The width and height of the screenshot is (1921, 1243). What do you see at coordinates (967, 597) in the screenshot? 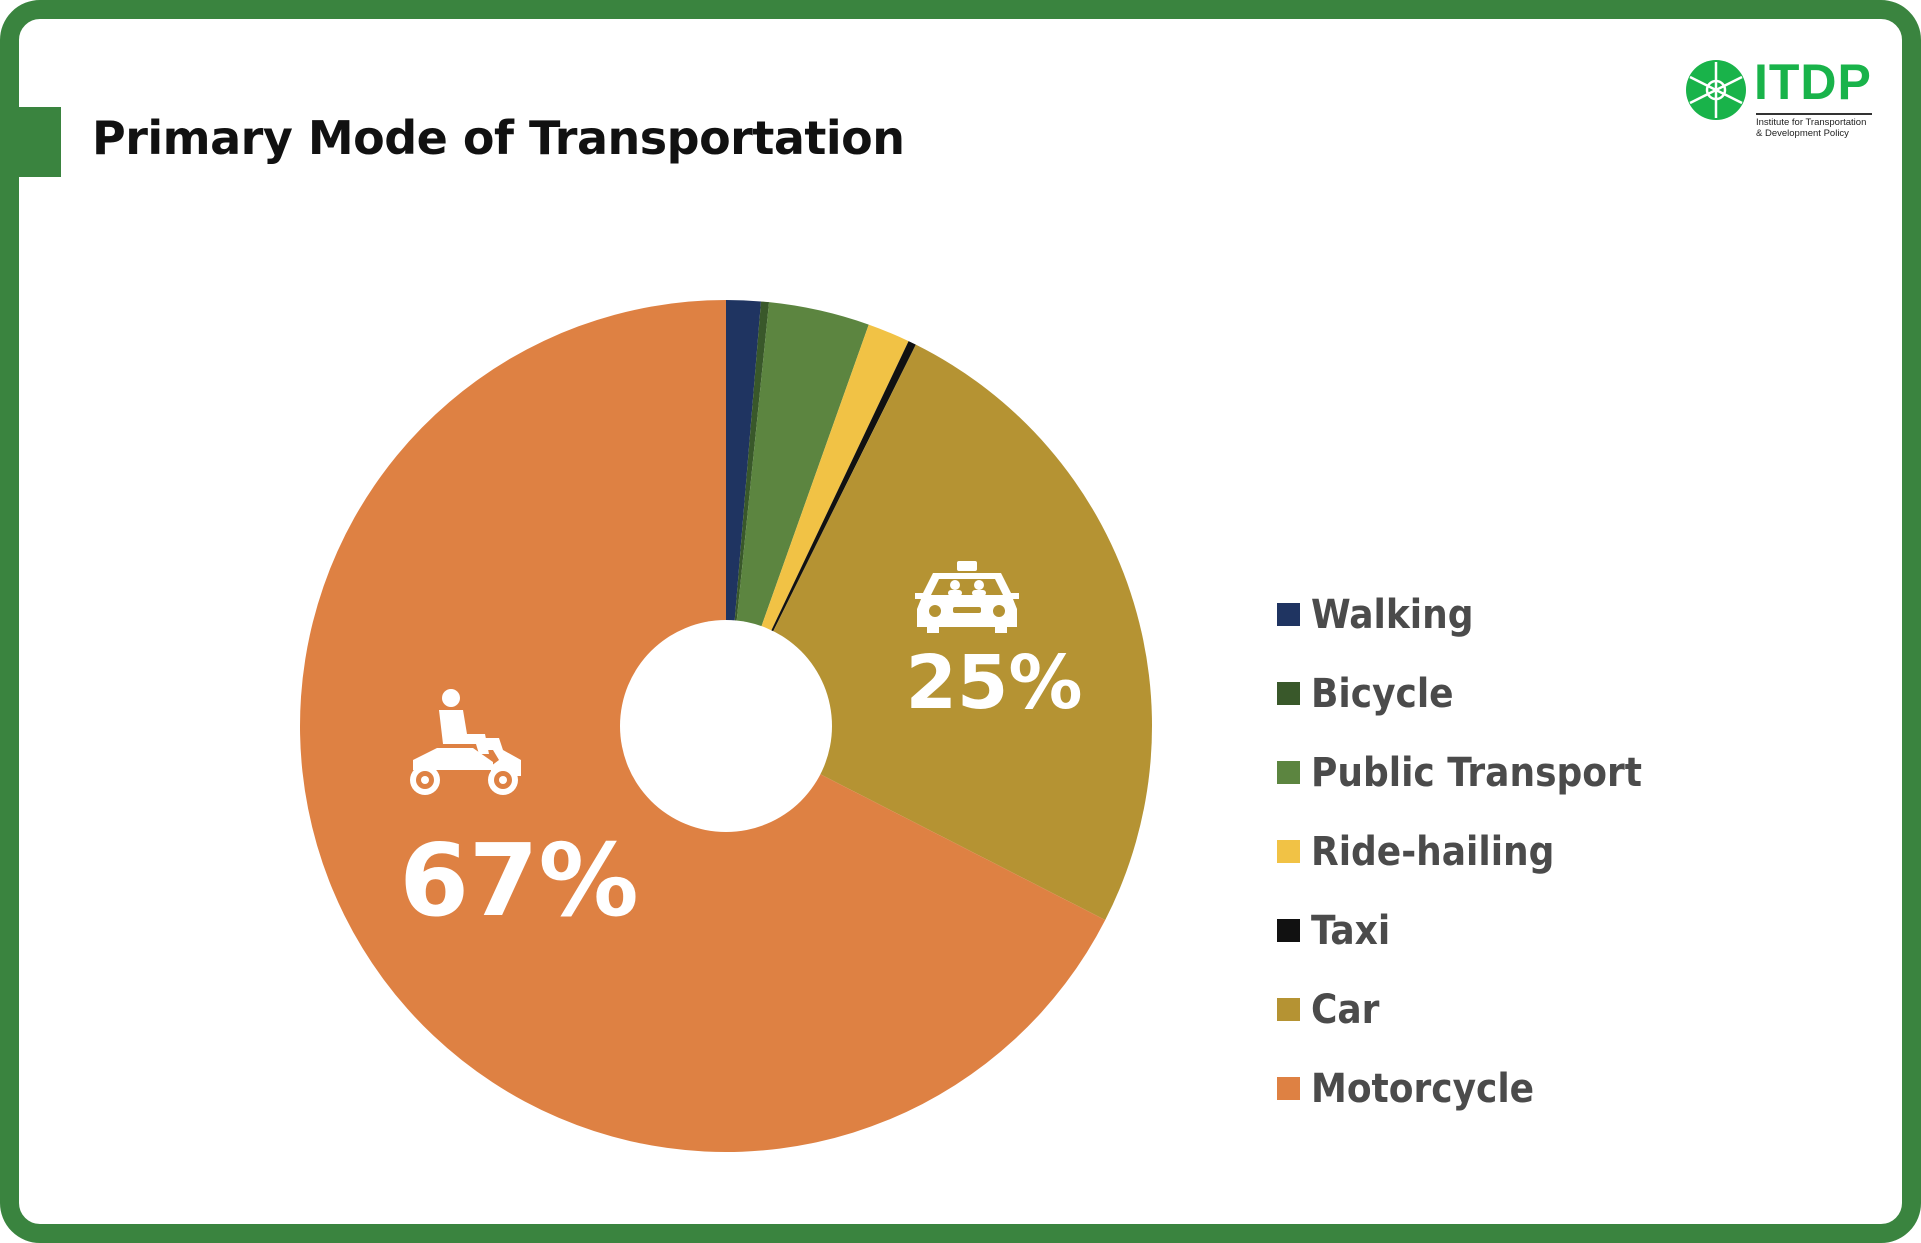
I see `car-icon` at bounding box center [967, 597].